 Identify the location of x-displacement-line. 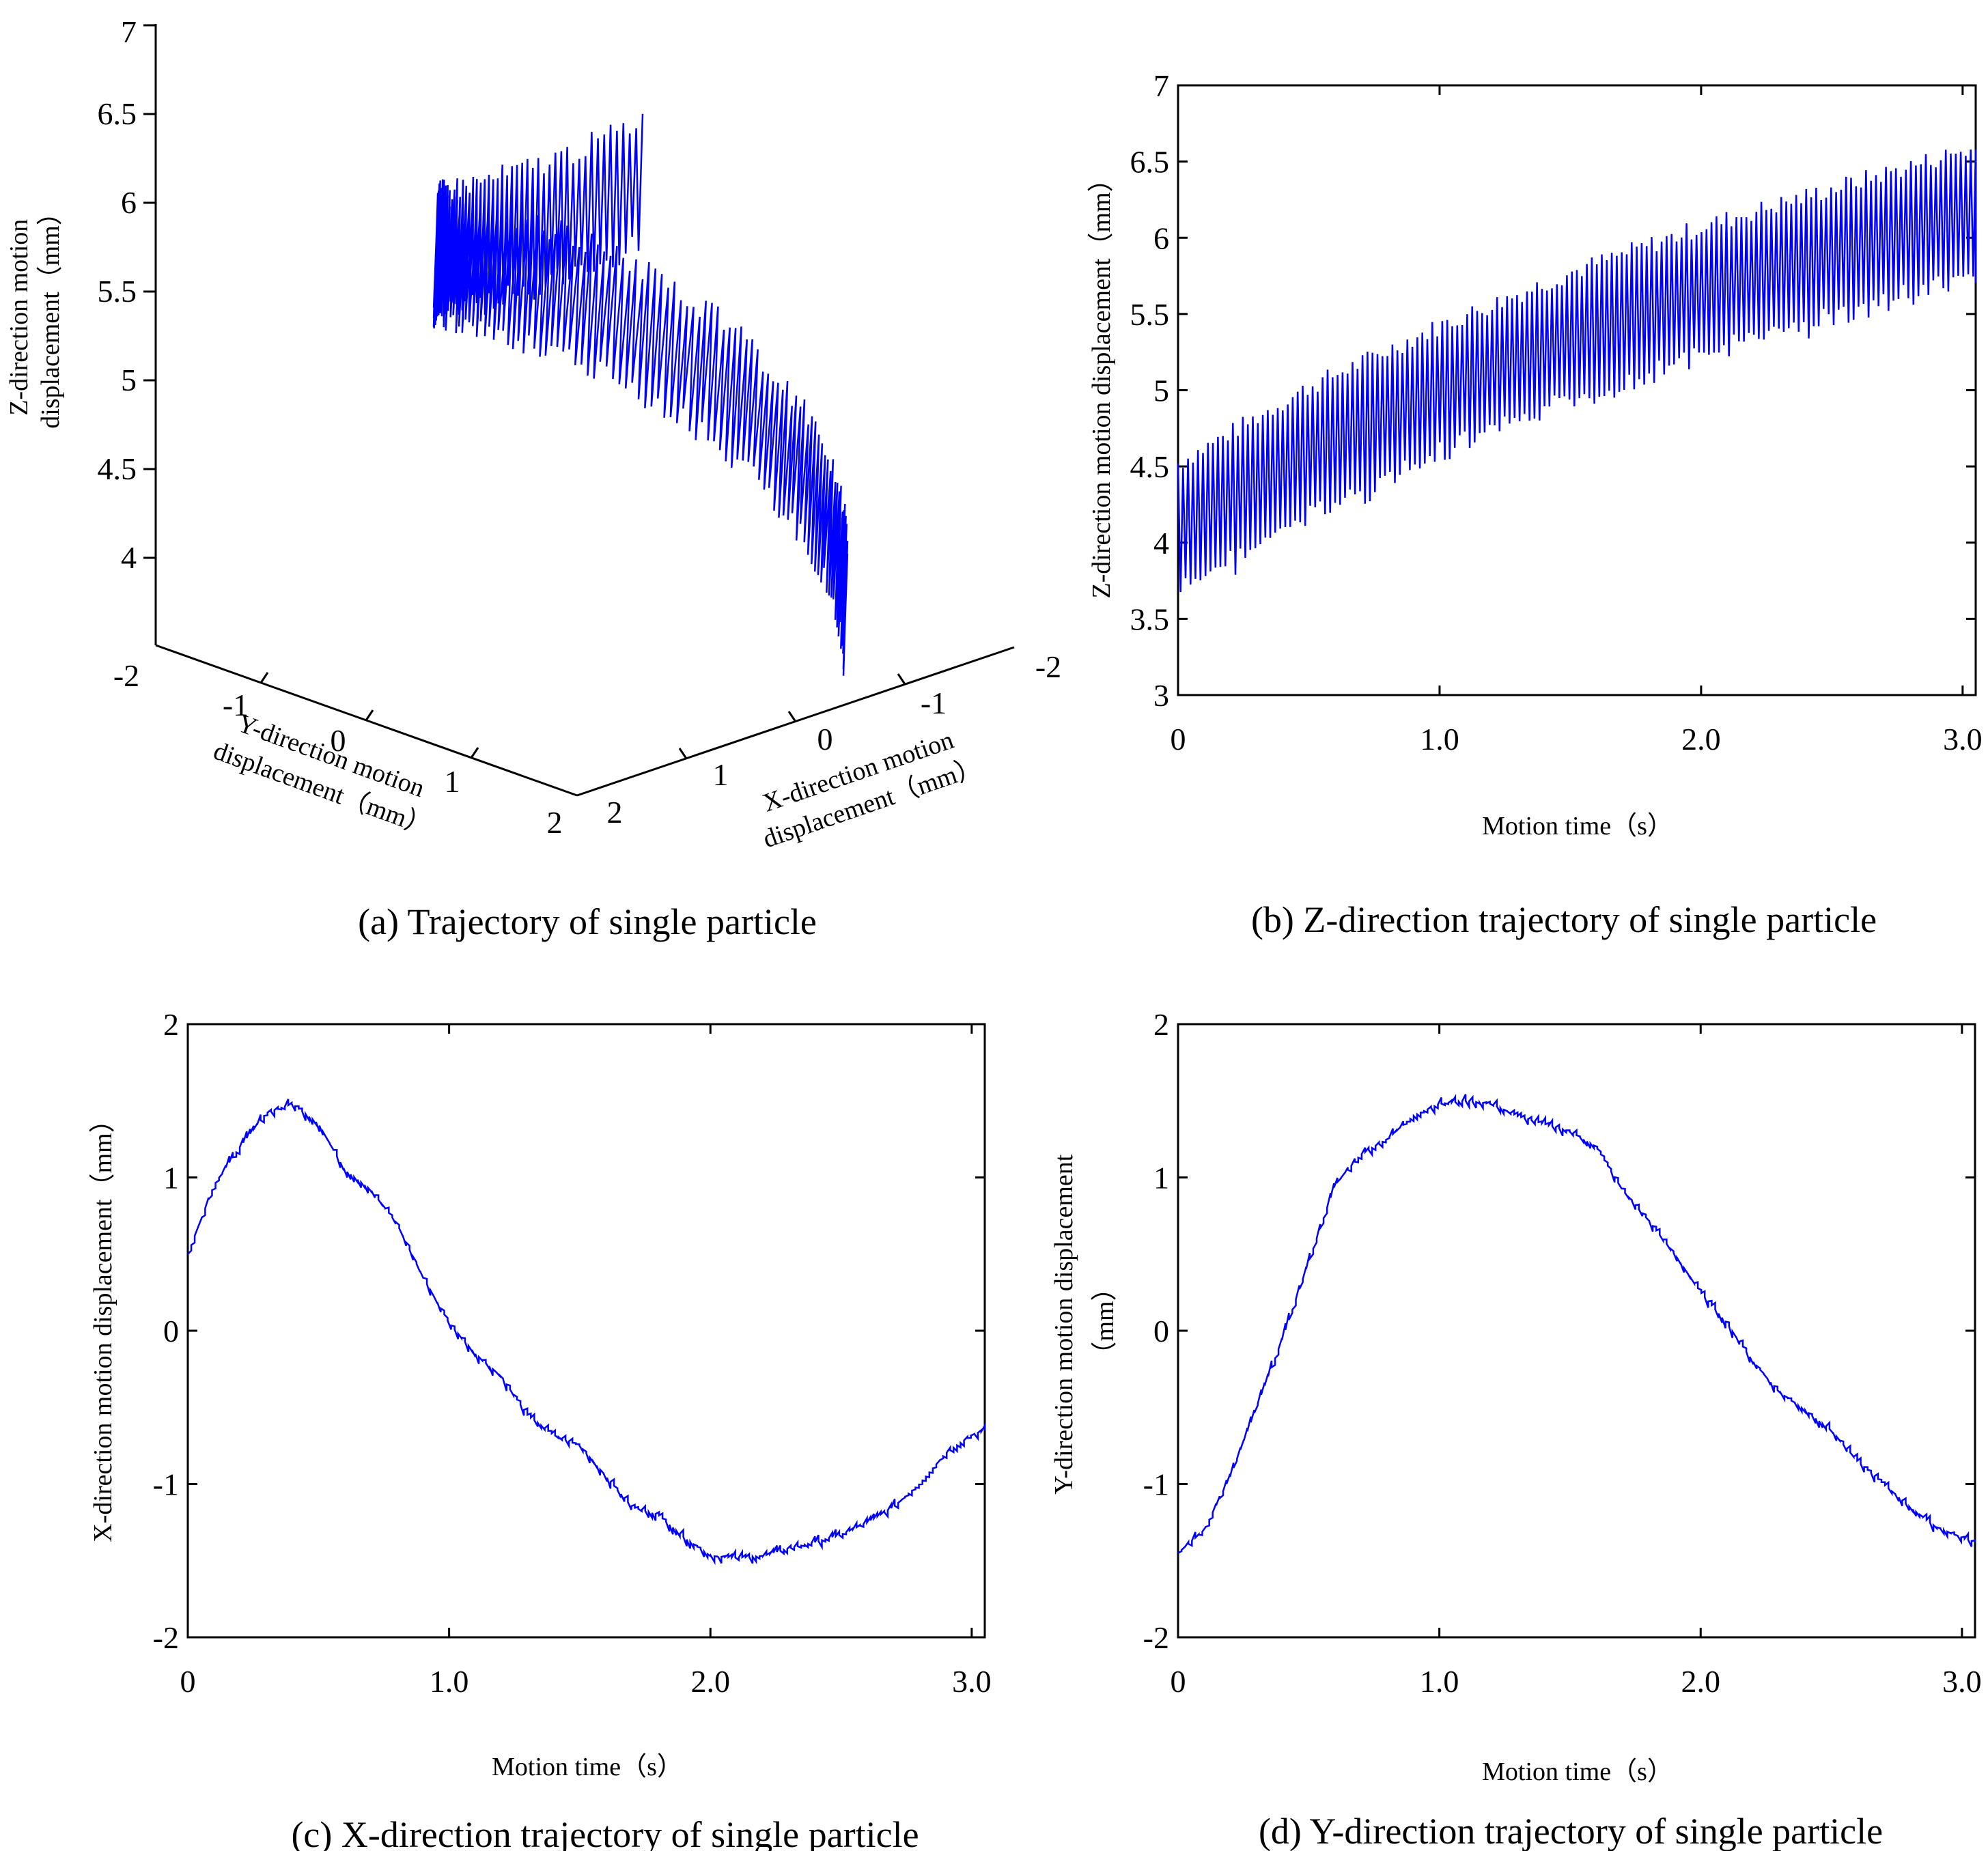
(586, 1332).